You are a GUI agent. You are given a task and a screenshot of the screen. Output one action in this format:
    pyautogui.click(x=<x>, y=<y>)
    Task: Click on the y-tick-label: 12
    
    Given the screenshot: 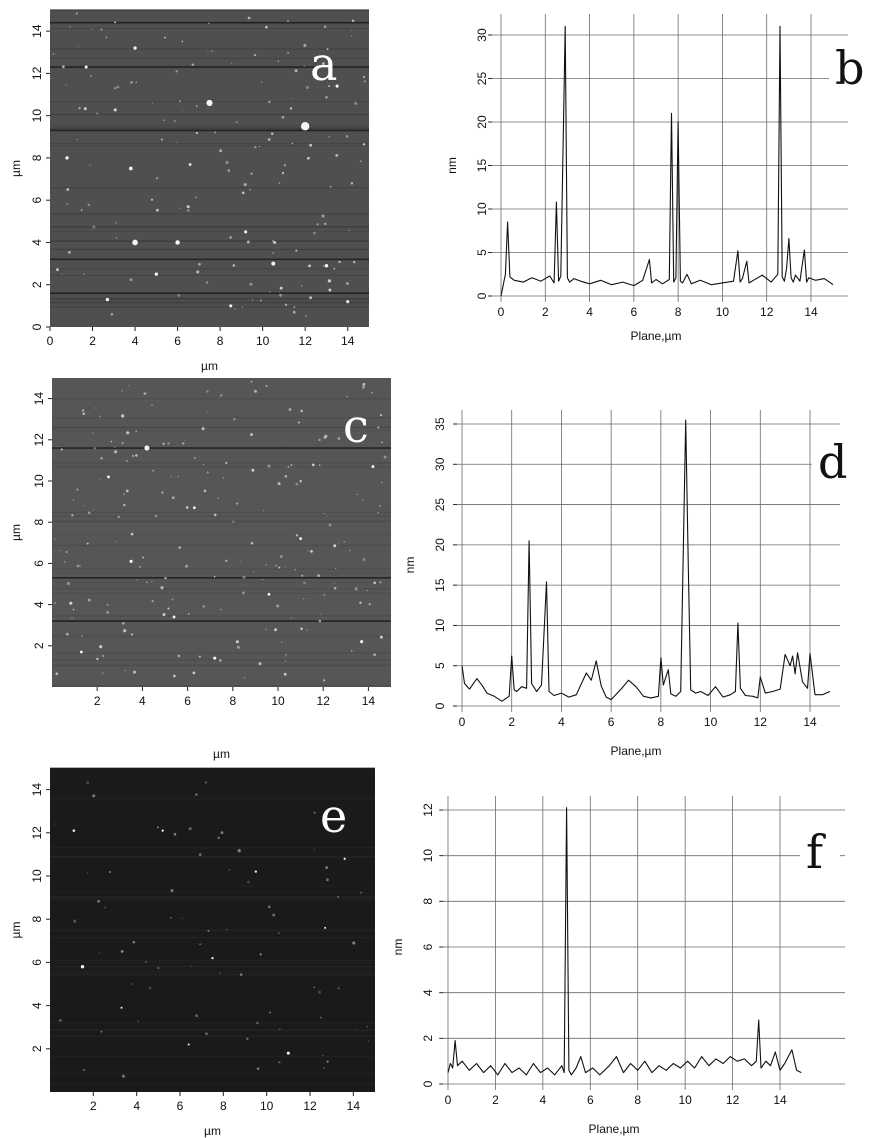 What is the action you would take?
    pyautogui.click(x=37, y=833)
    